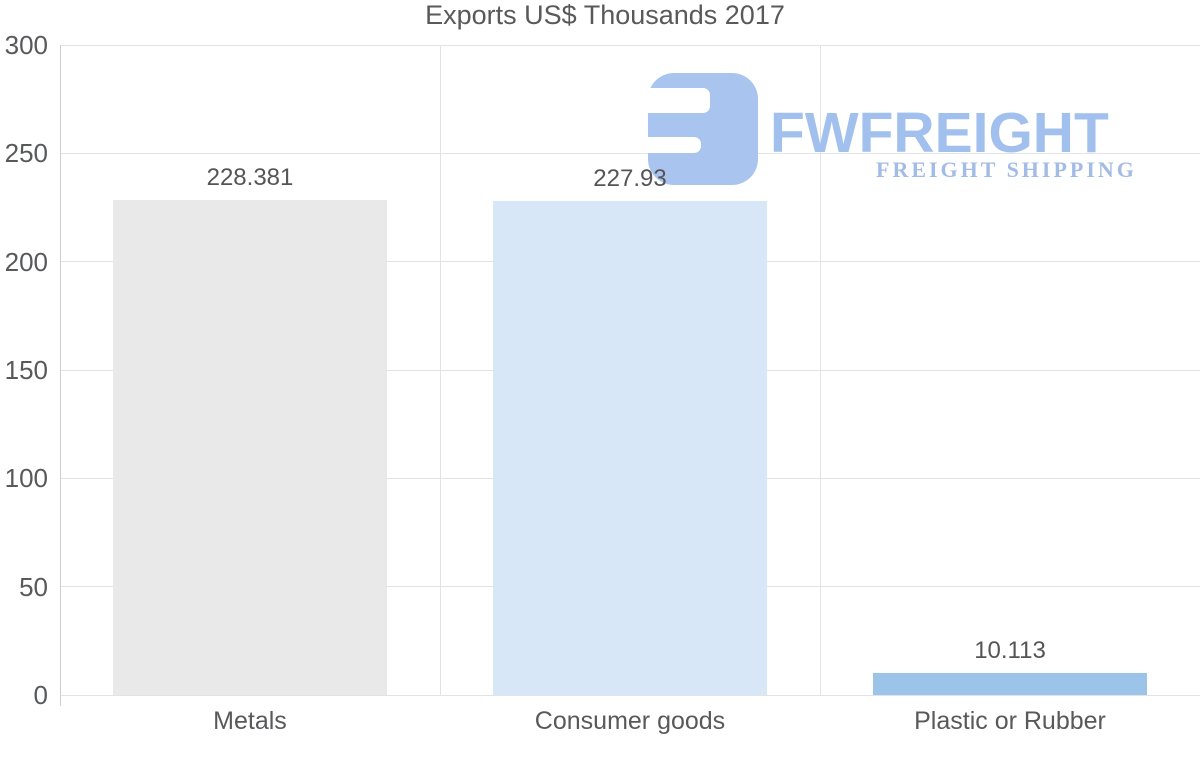 The image size is (1200, 763). I want to click on fwfreight-logo-icon, so click(703, 129).